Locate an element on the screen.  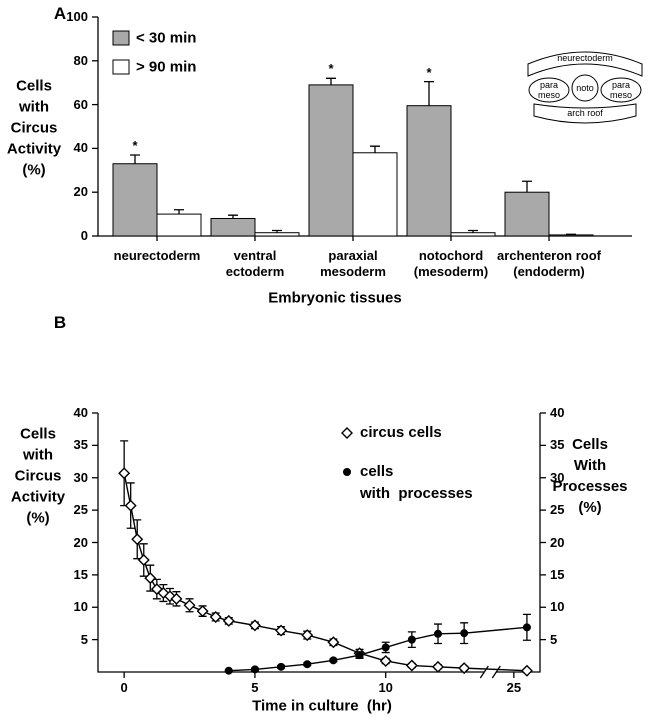
panel-label: B is located at coordinates (60, 322).